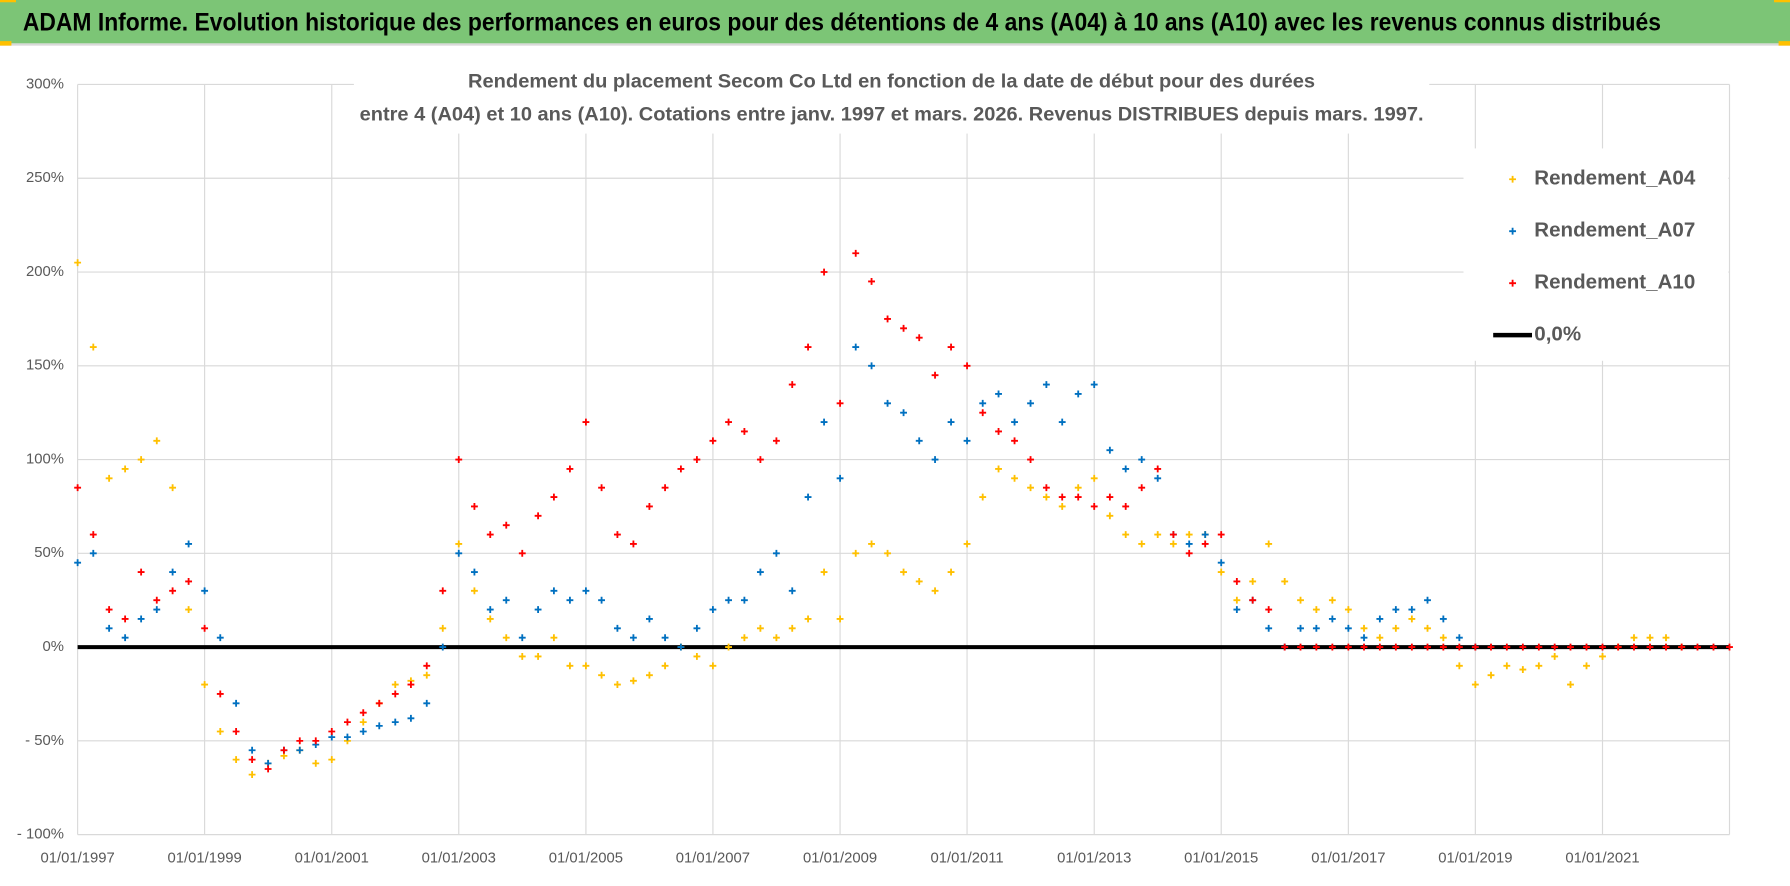  What do you see at coordinates (45, 459) in the screenshot?
I see `y-tick-label: 100%` at bounding box center [45, 459].